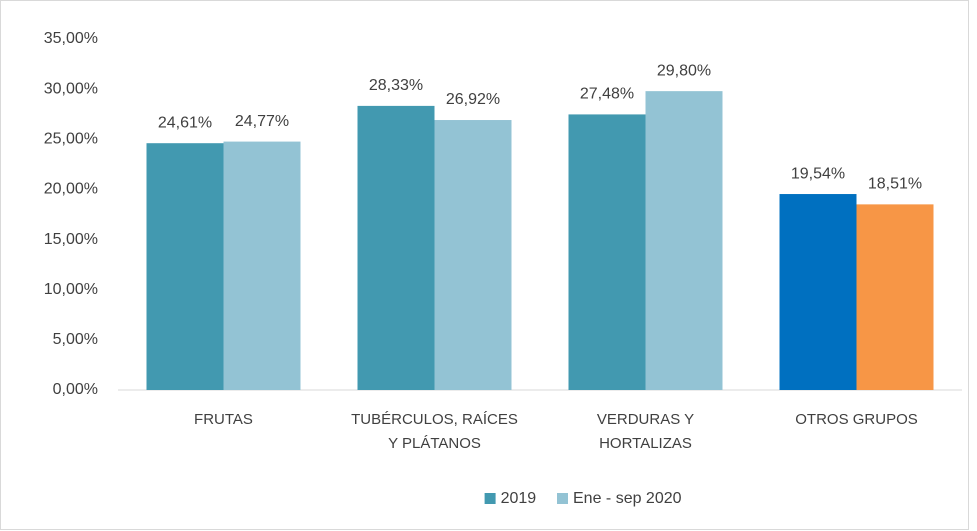 The height and width of the screenshot is (531, 977). What do you see at coordinates (856, 419) in the screenshot?
I see `x-tick-label: OTROS GRUPOS` at bounding box center [856, 419].